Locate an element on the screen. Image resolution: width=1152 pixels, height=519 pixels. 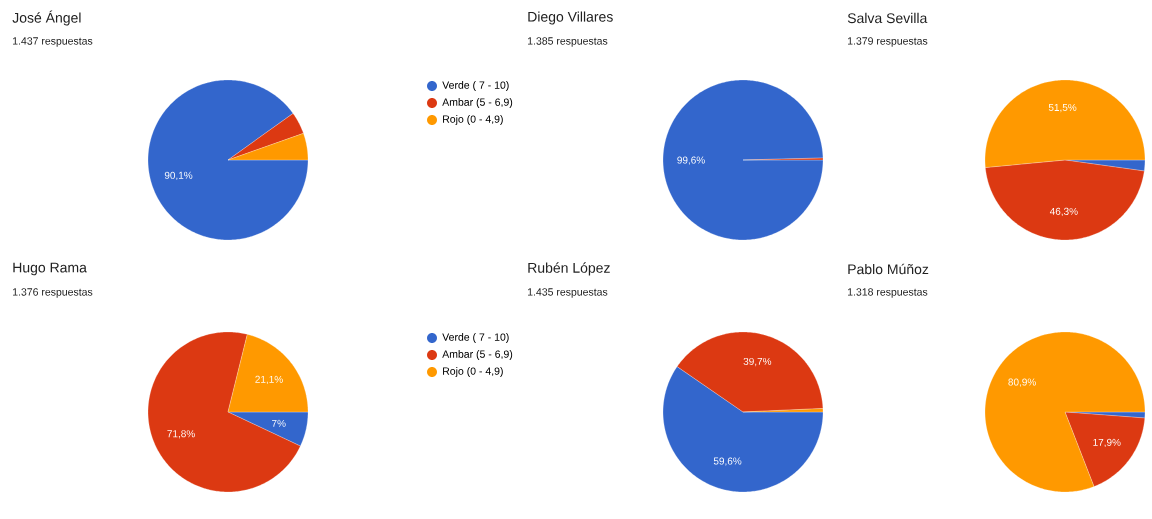
data-label: 99,6% is located at coordinates (691, 160).